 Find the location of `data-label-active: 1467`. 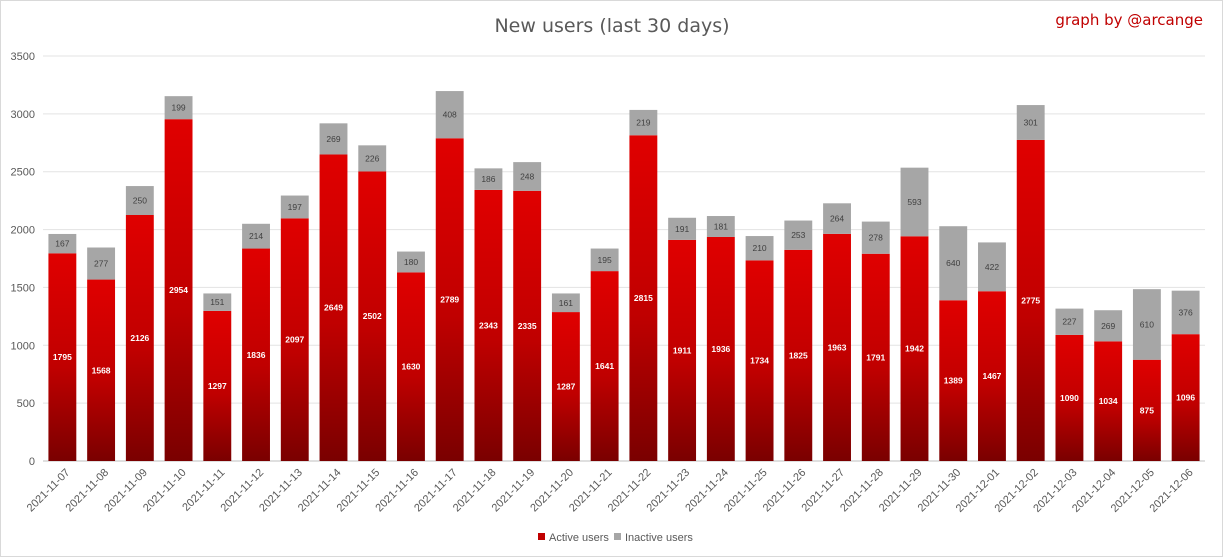

data-label-active: 1467 is located at coordinates (992, 376).